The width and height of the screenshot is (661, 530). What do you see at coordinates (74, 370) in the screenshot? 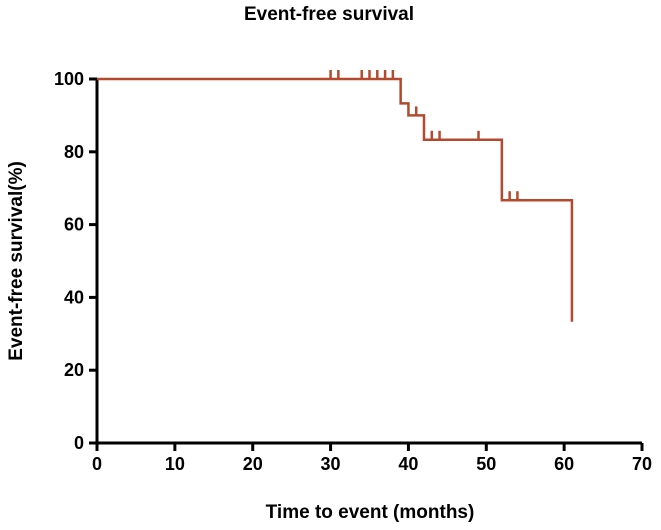
I see `y-tick-label: 20` at bounding box center [74, 370].